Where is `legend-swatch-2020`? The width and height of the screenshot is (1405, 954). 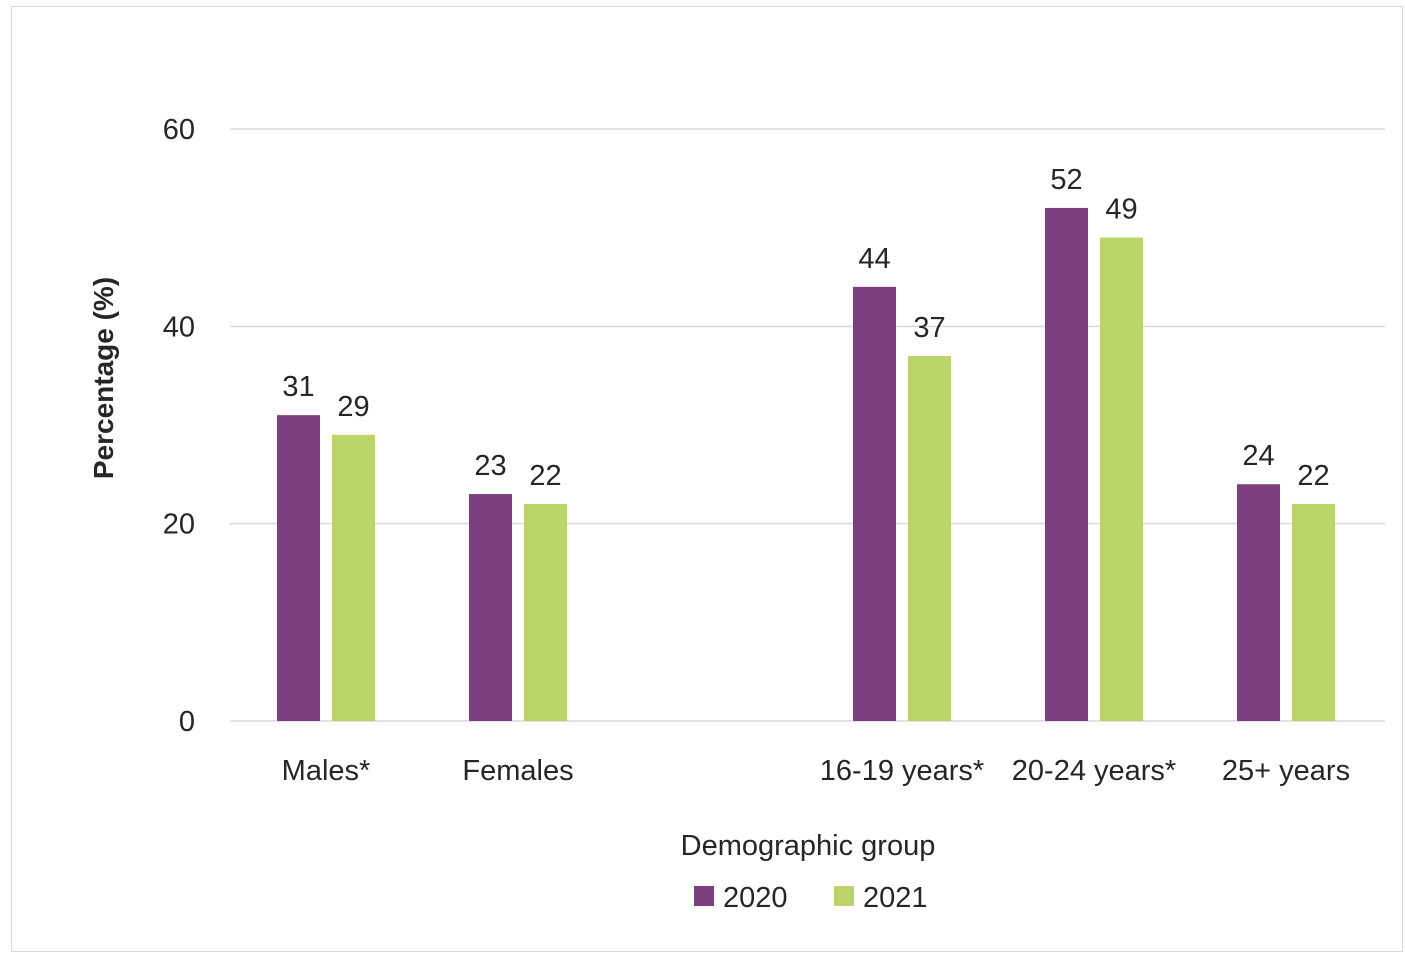 legend-swatch-2020 is located at coordinates (704, 896).